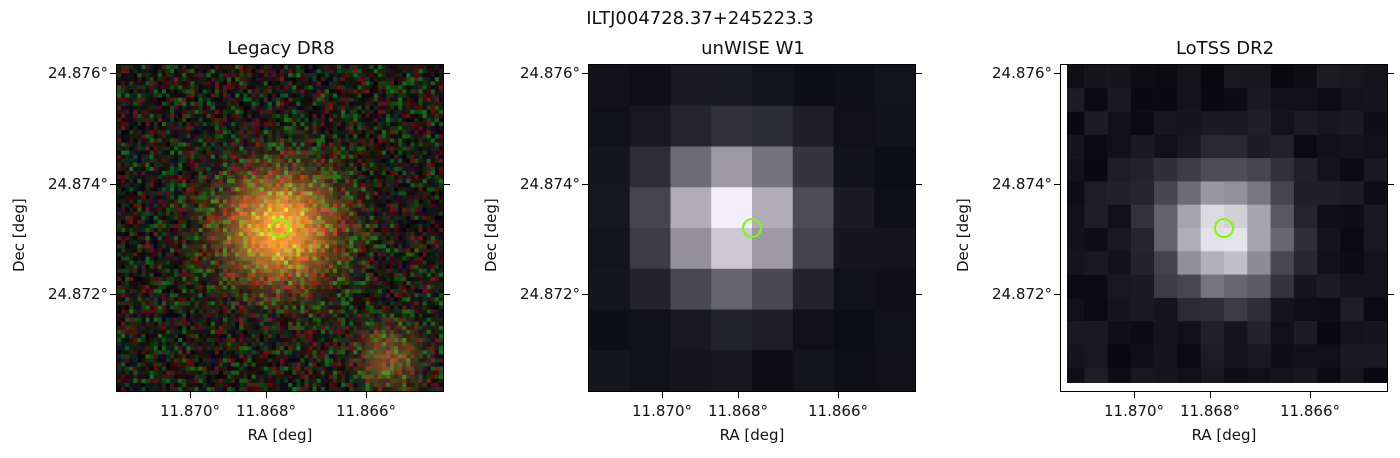 Image resolution: width=1400 pixels, height=458 pixels. Describe the element at coordinates (281, 48) in the screenshot. I see `panel-title: Legacy DR8` at that location.